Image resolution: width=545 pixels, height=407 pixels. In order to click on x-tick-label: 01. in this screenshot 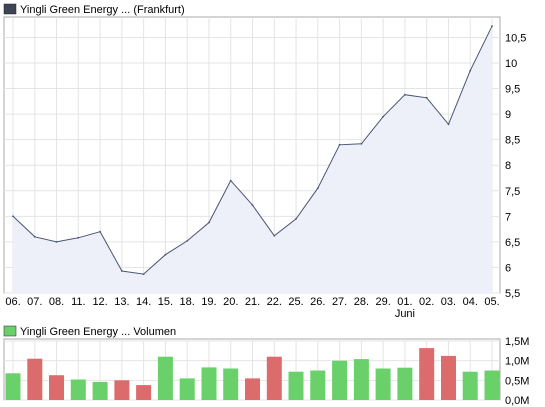, I will do `click(404, 302)`.